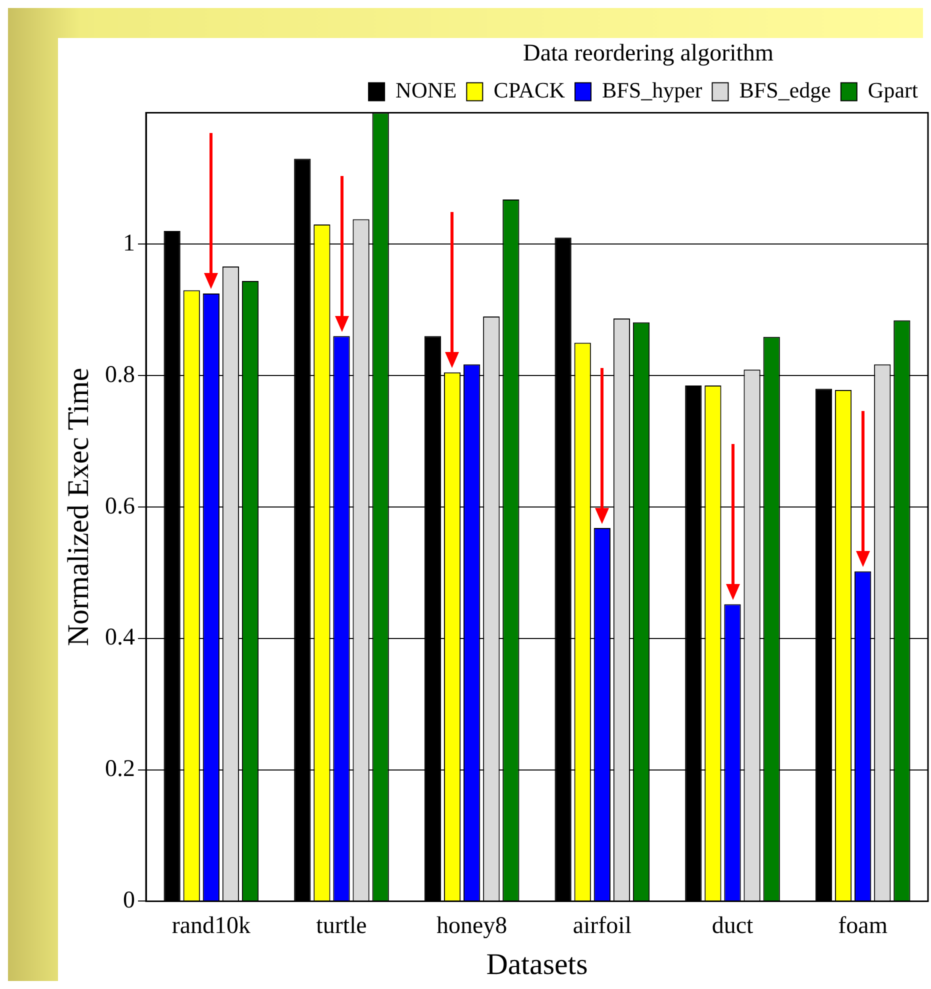 This screenshot has height=989, width=931. Describe the element at coordinates (893, 90) in the screenshot. I see `legend-label: Gpart` at that location.